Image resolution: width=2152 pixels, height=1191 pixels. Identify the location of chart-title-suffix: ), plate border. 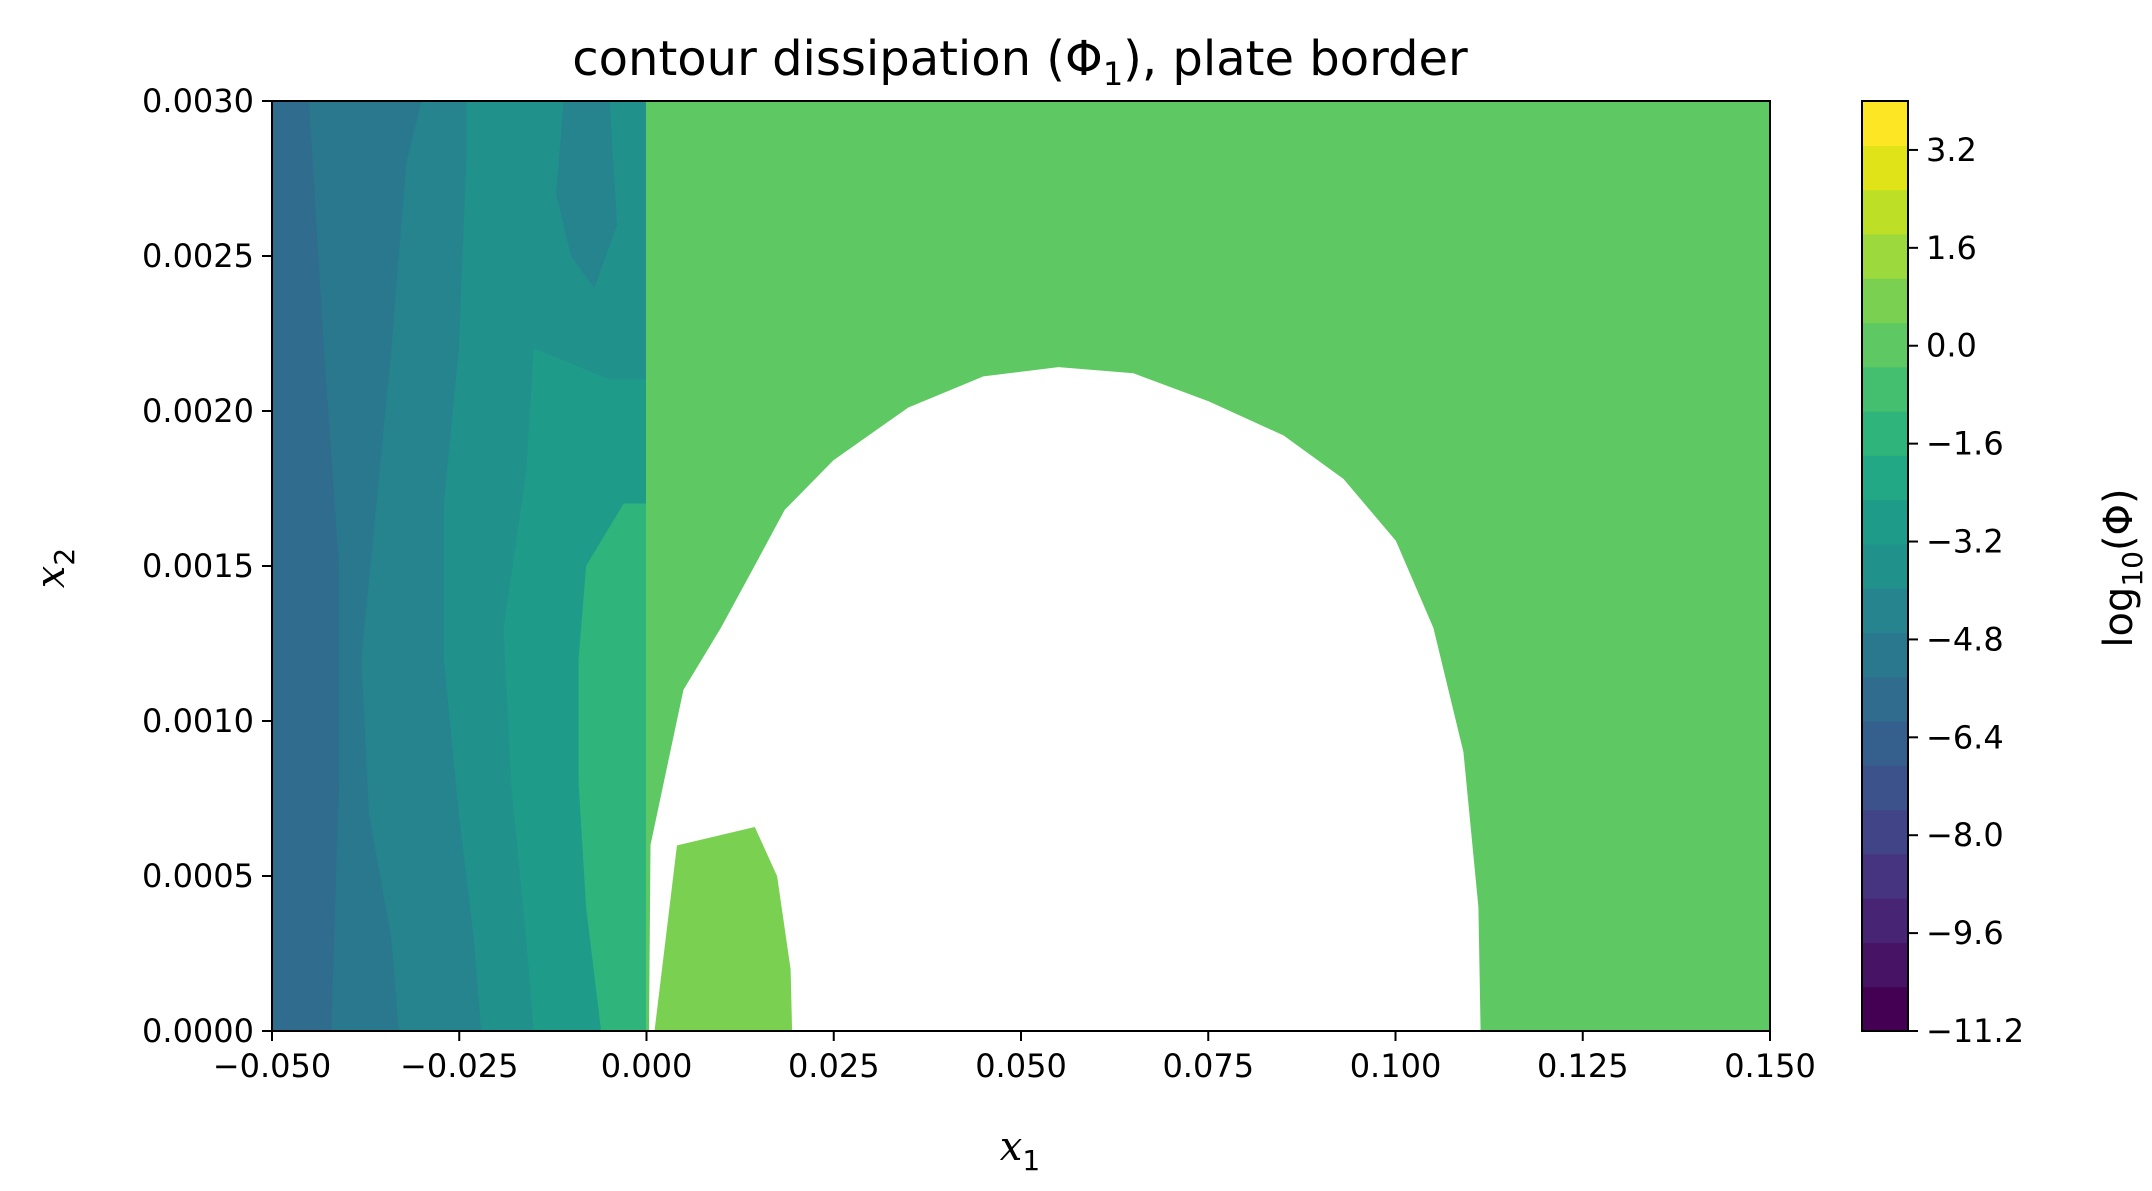
(1295, 59).